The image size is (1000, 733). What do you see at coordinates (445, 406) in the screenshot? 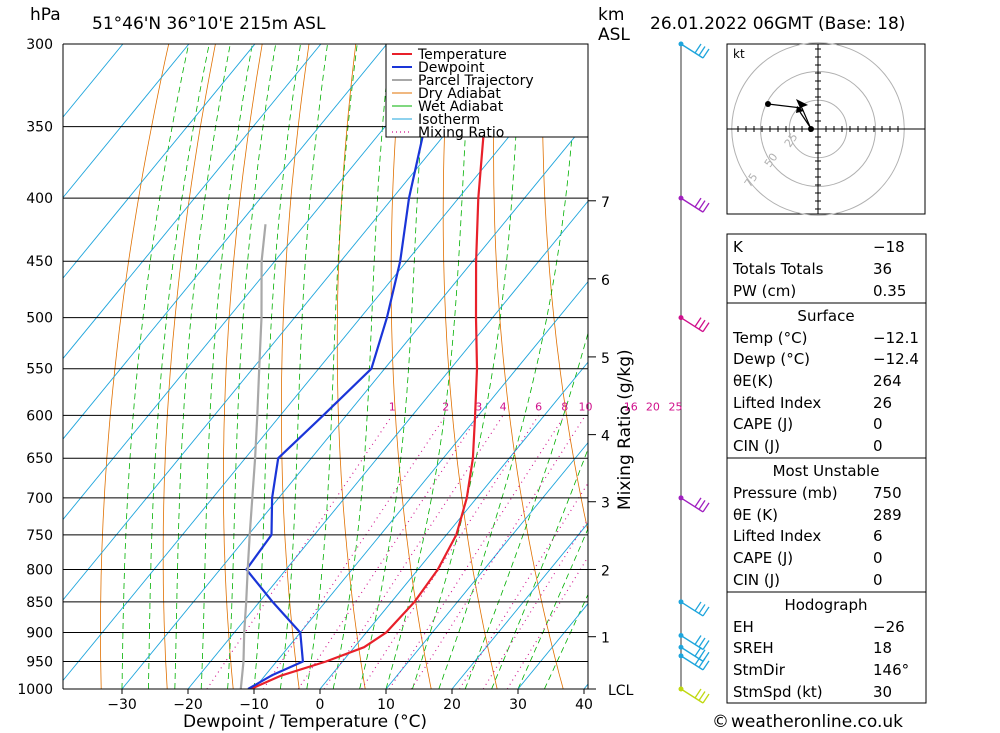
I see `mixing-ratio-label: 2` at bounding box center [445, 406].